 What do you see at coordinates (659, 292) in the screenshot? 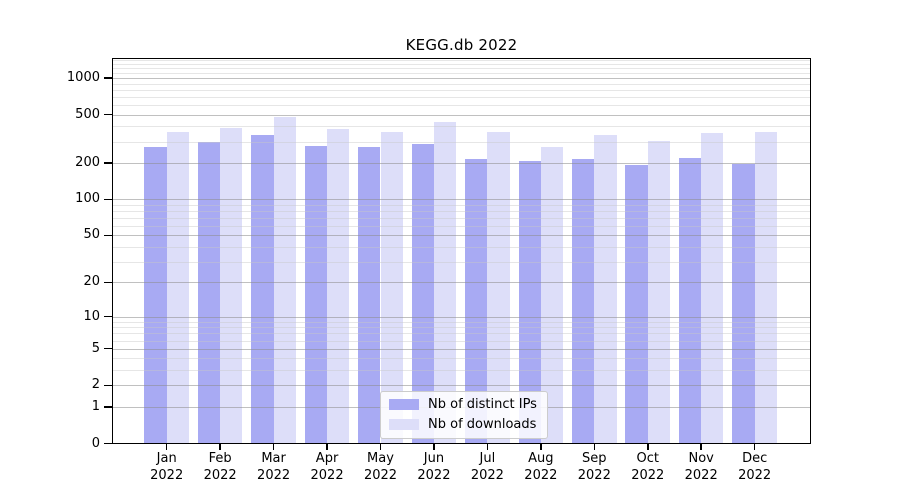
I see `bar-oct-downloads` at bounding box center [659, 292].